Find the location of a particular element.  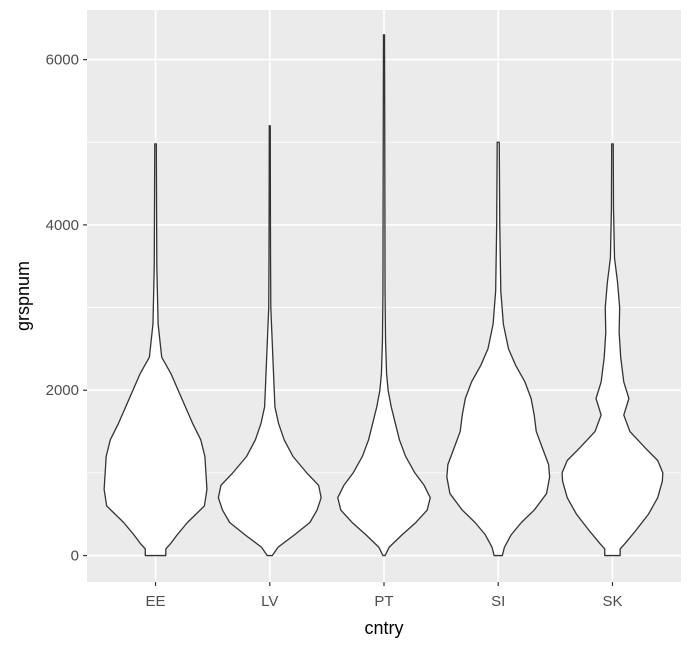

x-axis: EE LV PT SI SK is located at coordinates (384, 596).